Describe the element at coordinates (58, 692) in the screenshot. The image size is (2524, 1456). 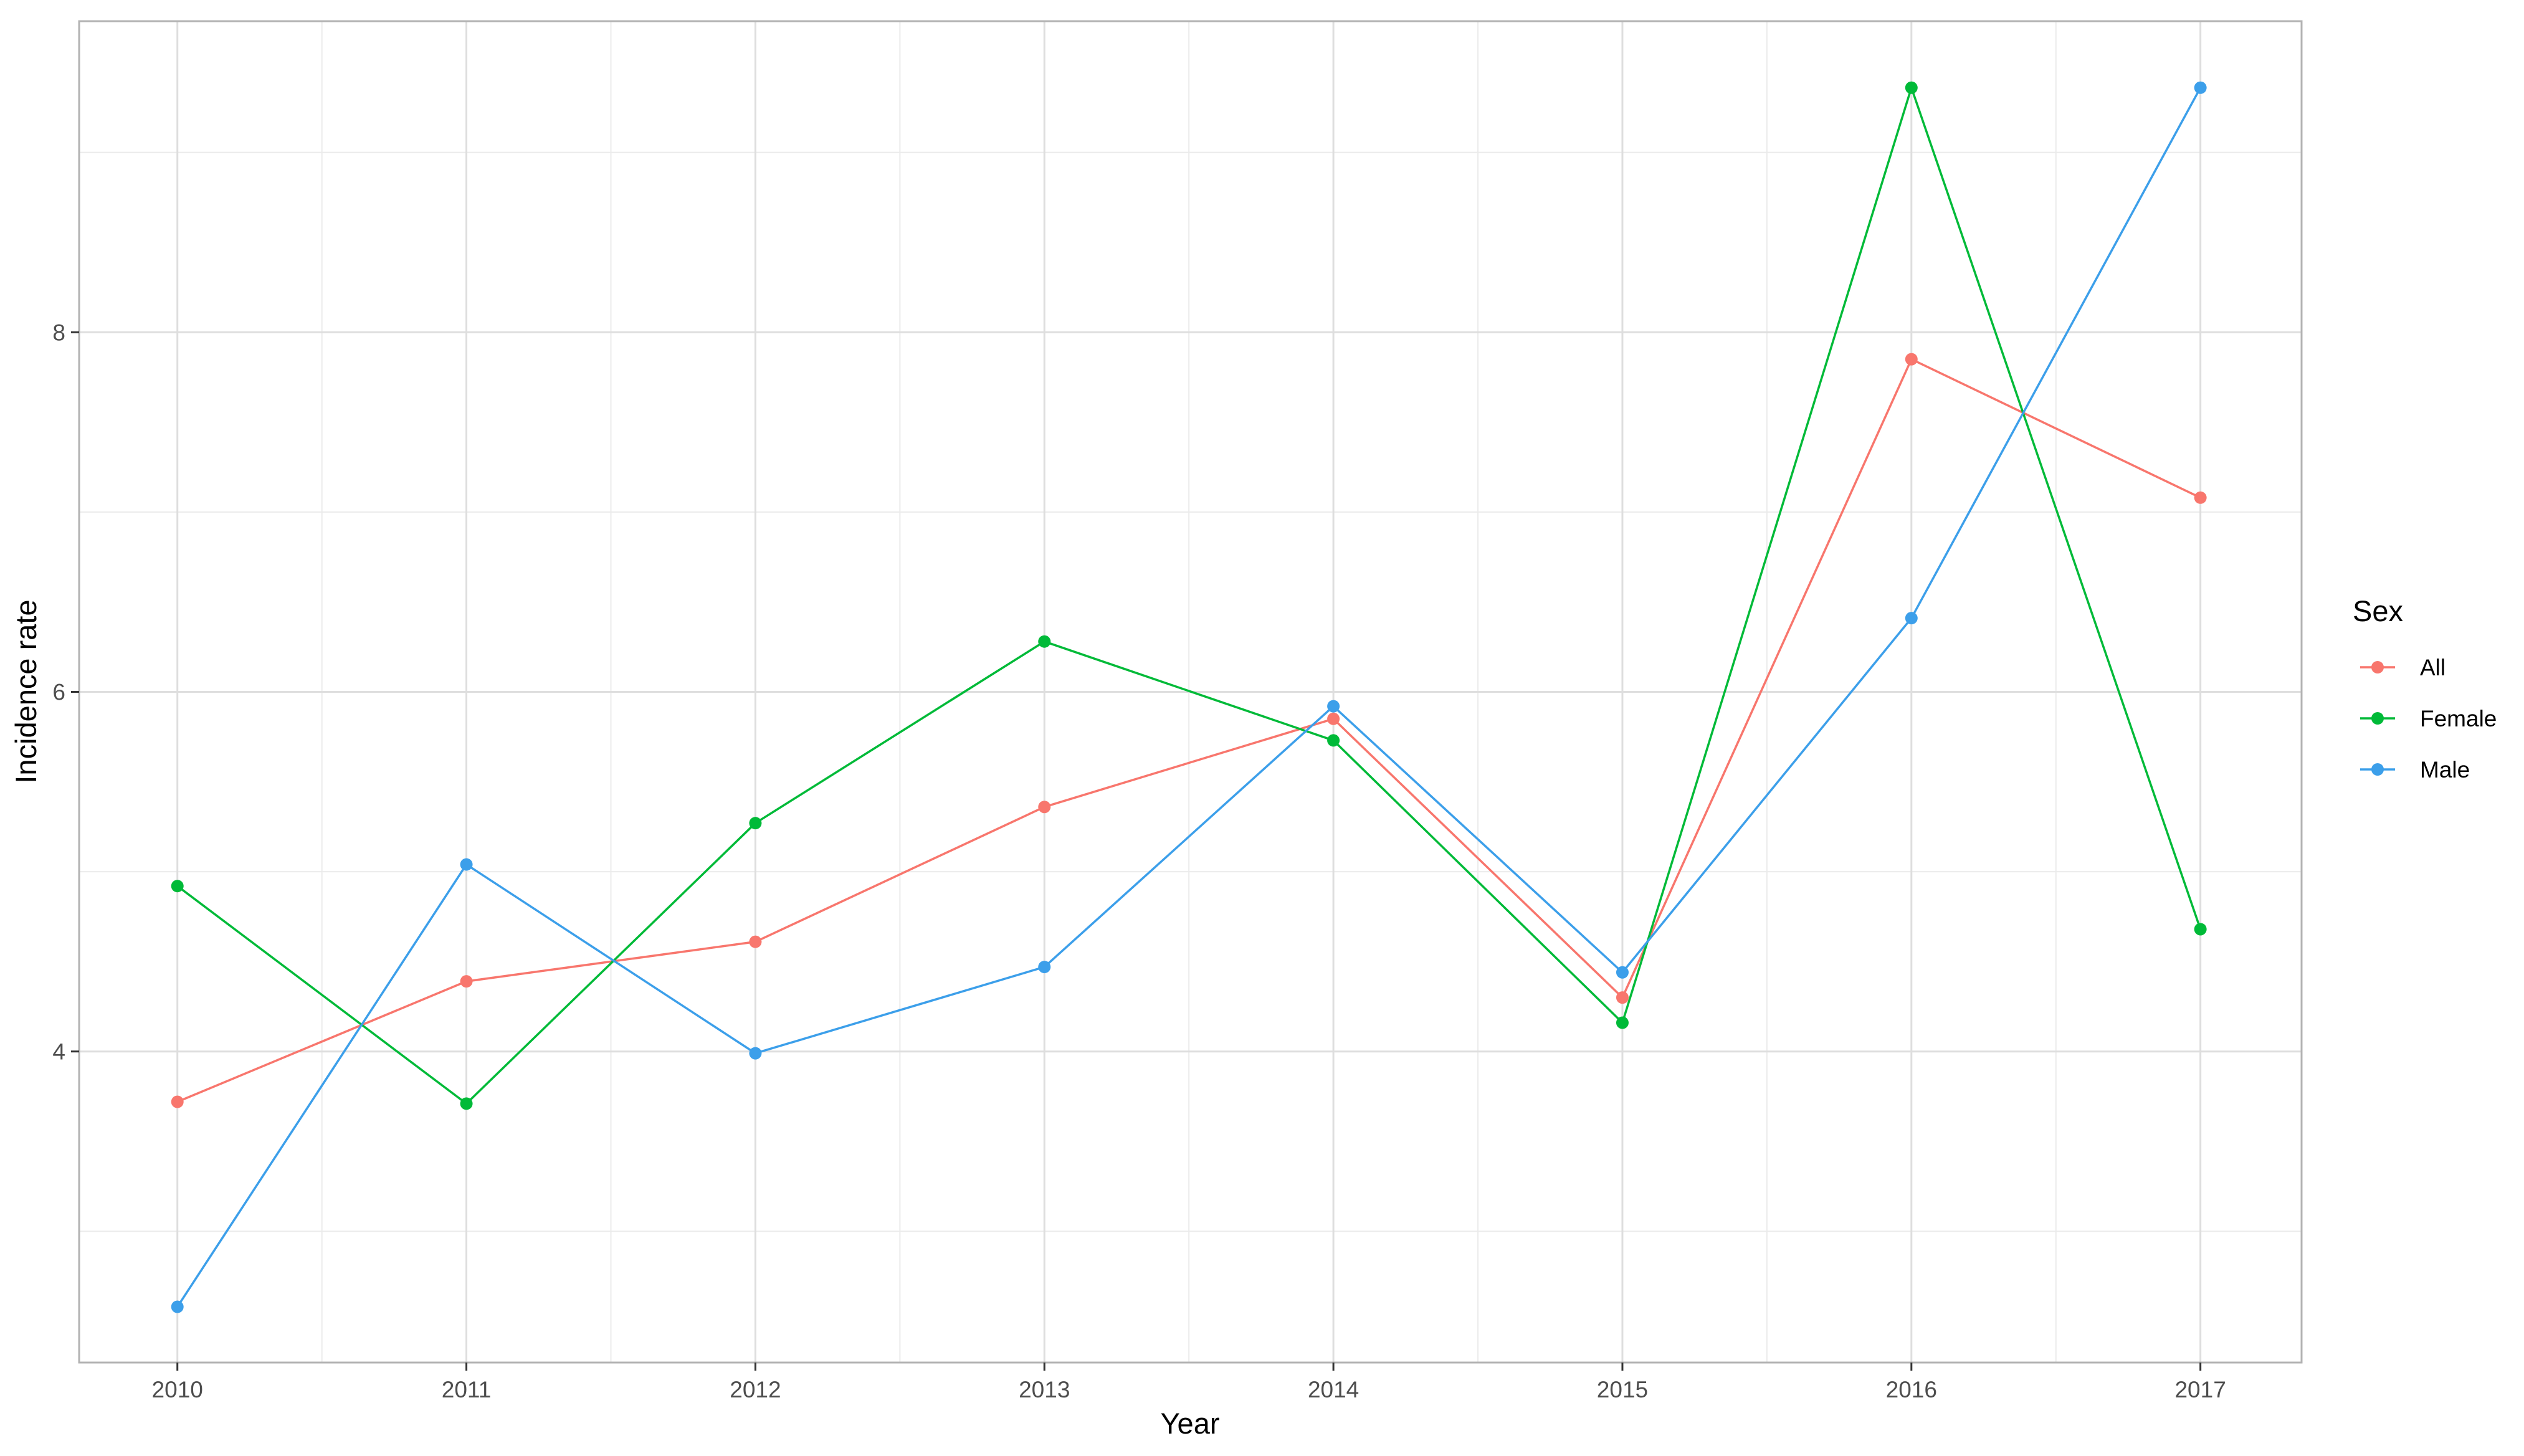
I see `y-tick-label: 6` at that location.